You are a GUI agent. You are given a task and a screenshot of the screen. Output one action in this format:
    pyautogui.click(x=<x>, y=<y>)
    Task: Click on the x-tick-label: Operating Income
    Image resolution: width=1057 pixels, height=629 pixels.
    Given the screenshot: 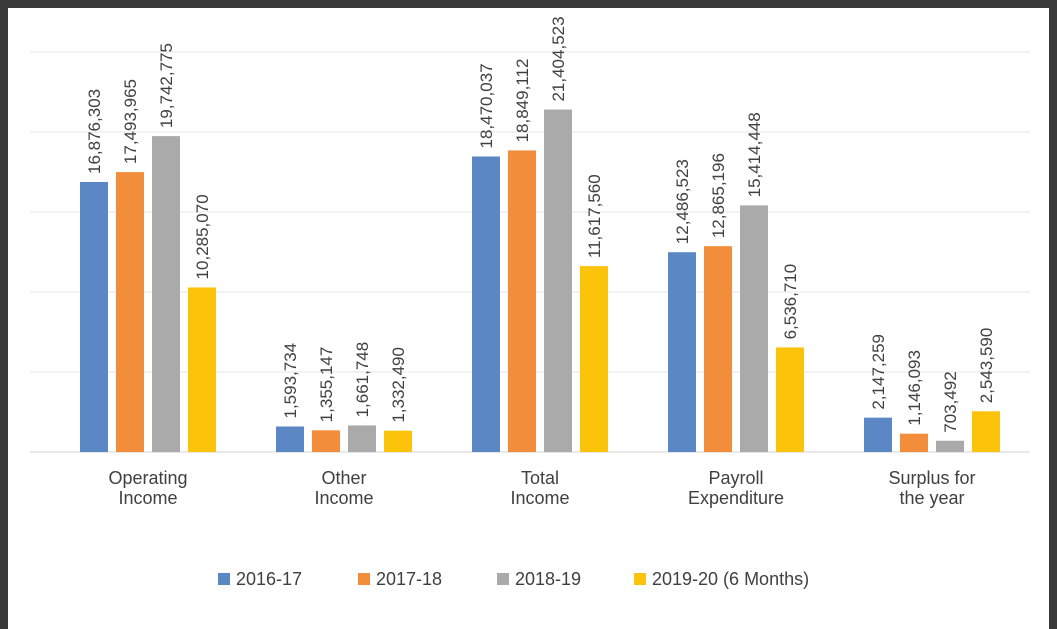 What is the action you would take?
    pyautogui.click(x=147, y=488)
    